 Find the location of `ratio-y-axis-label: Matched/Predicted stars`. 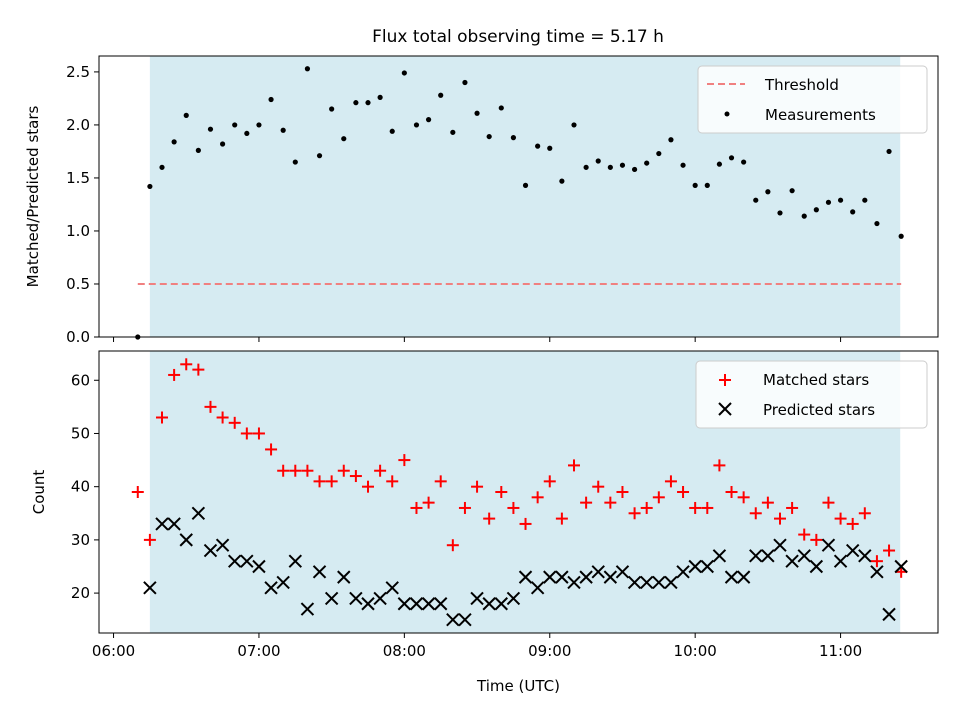

ratio-y-axis-label: Matched/Predicted stars is located at coordinates (33, 197).